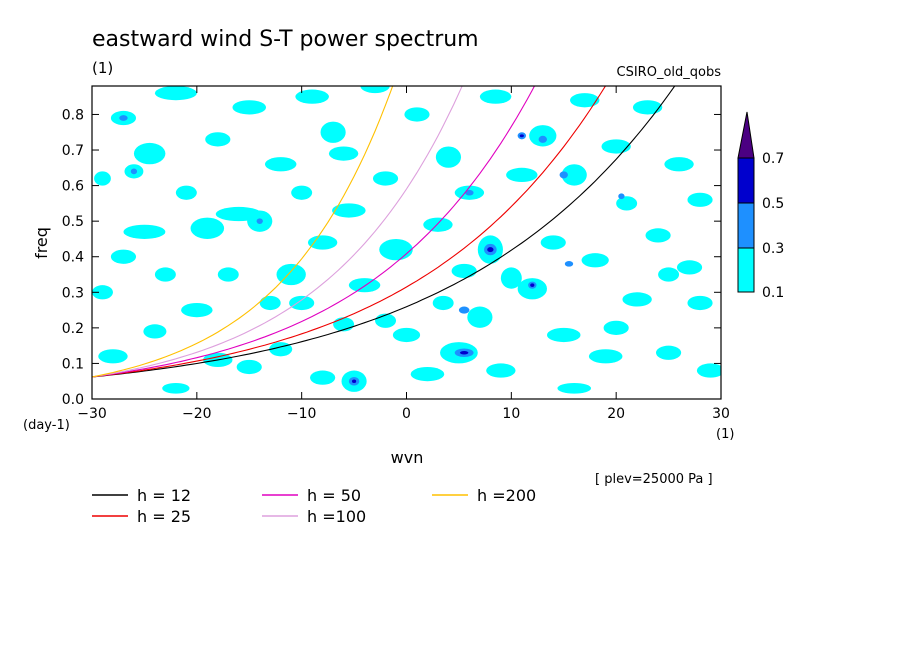 The height and width of the screenshot is (654, 904). What do you see at coordinates (669, 72) in the screenshot?
I see `chart-subtitle-right: CSIRO_old_qobs` at bounding box center [669, 72].